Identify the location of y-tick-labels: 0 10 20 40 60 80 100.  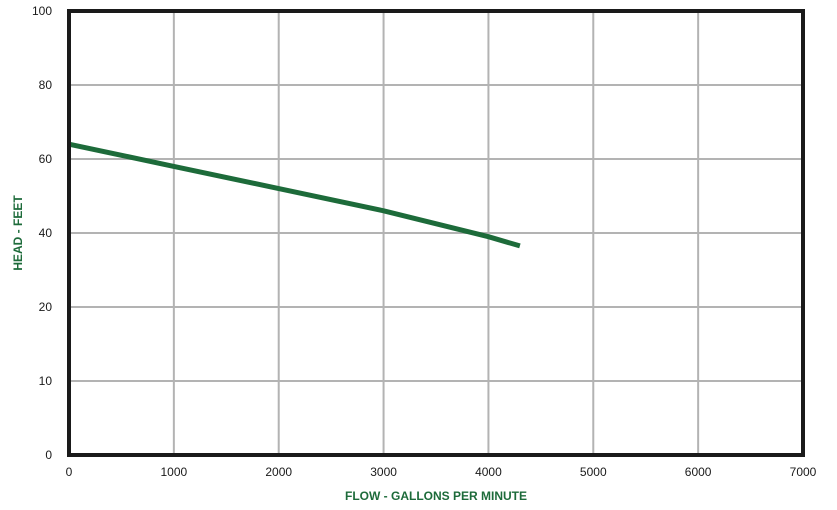
(42, 233).